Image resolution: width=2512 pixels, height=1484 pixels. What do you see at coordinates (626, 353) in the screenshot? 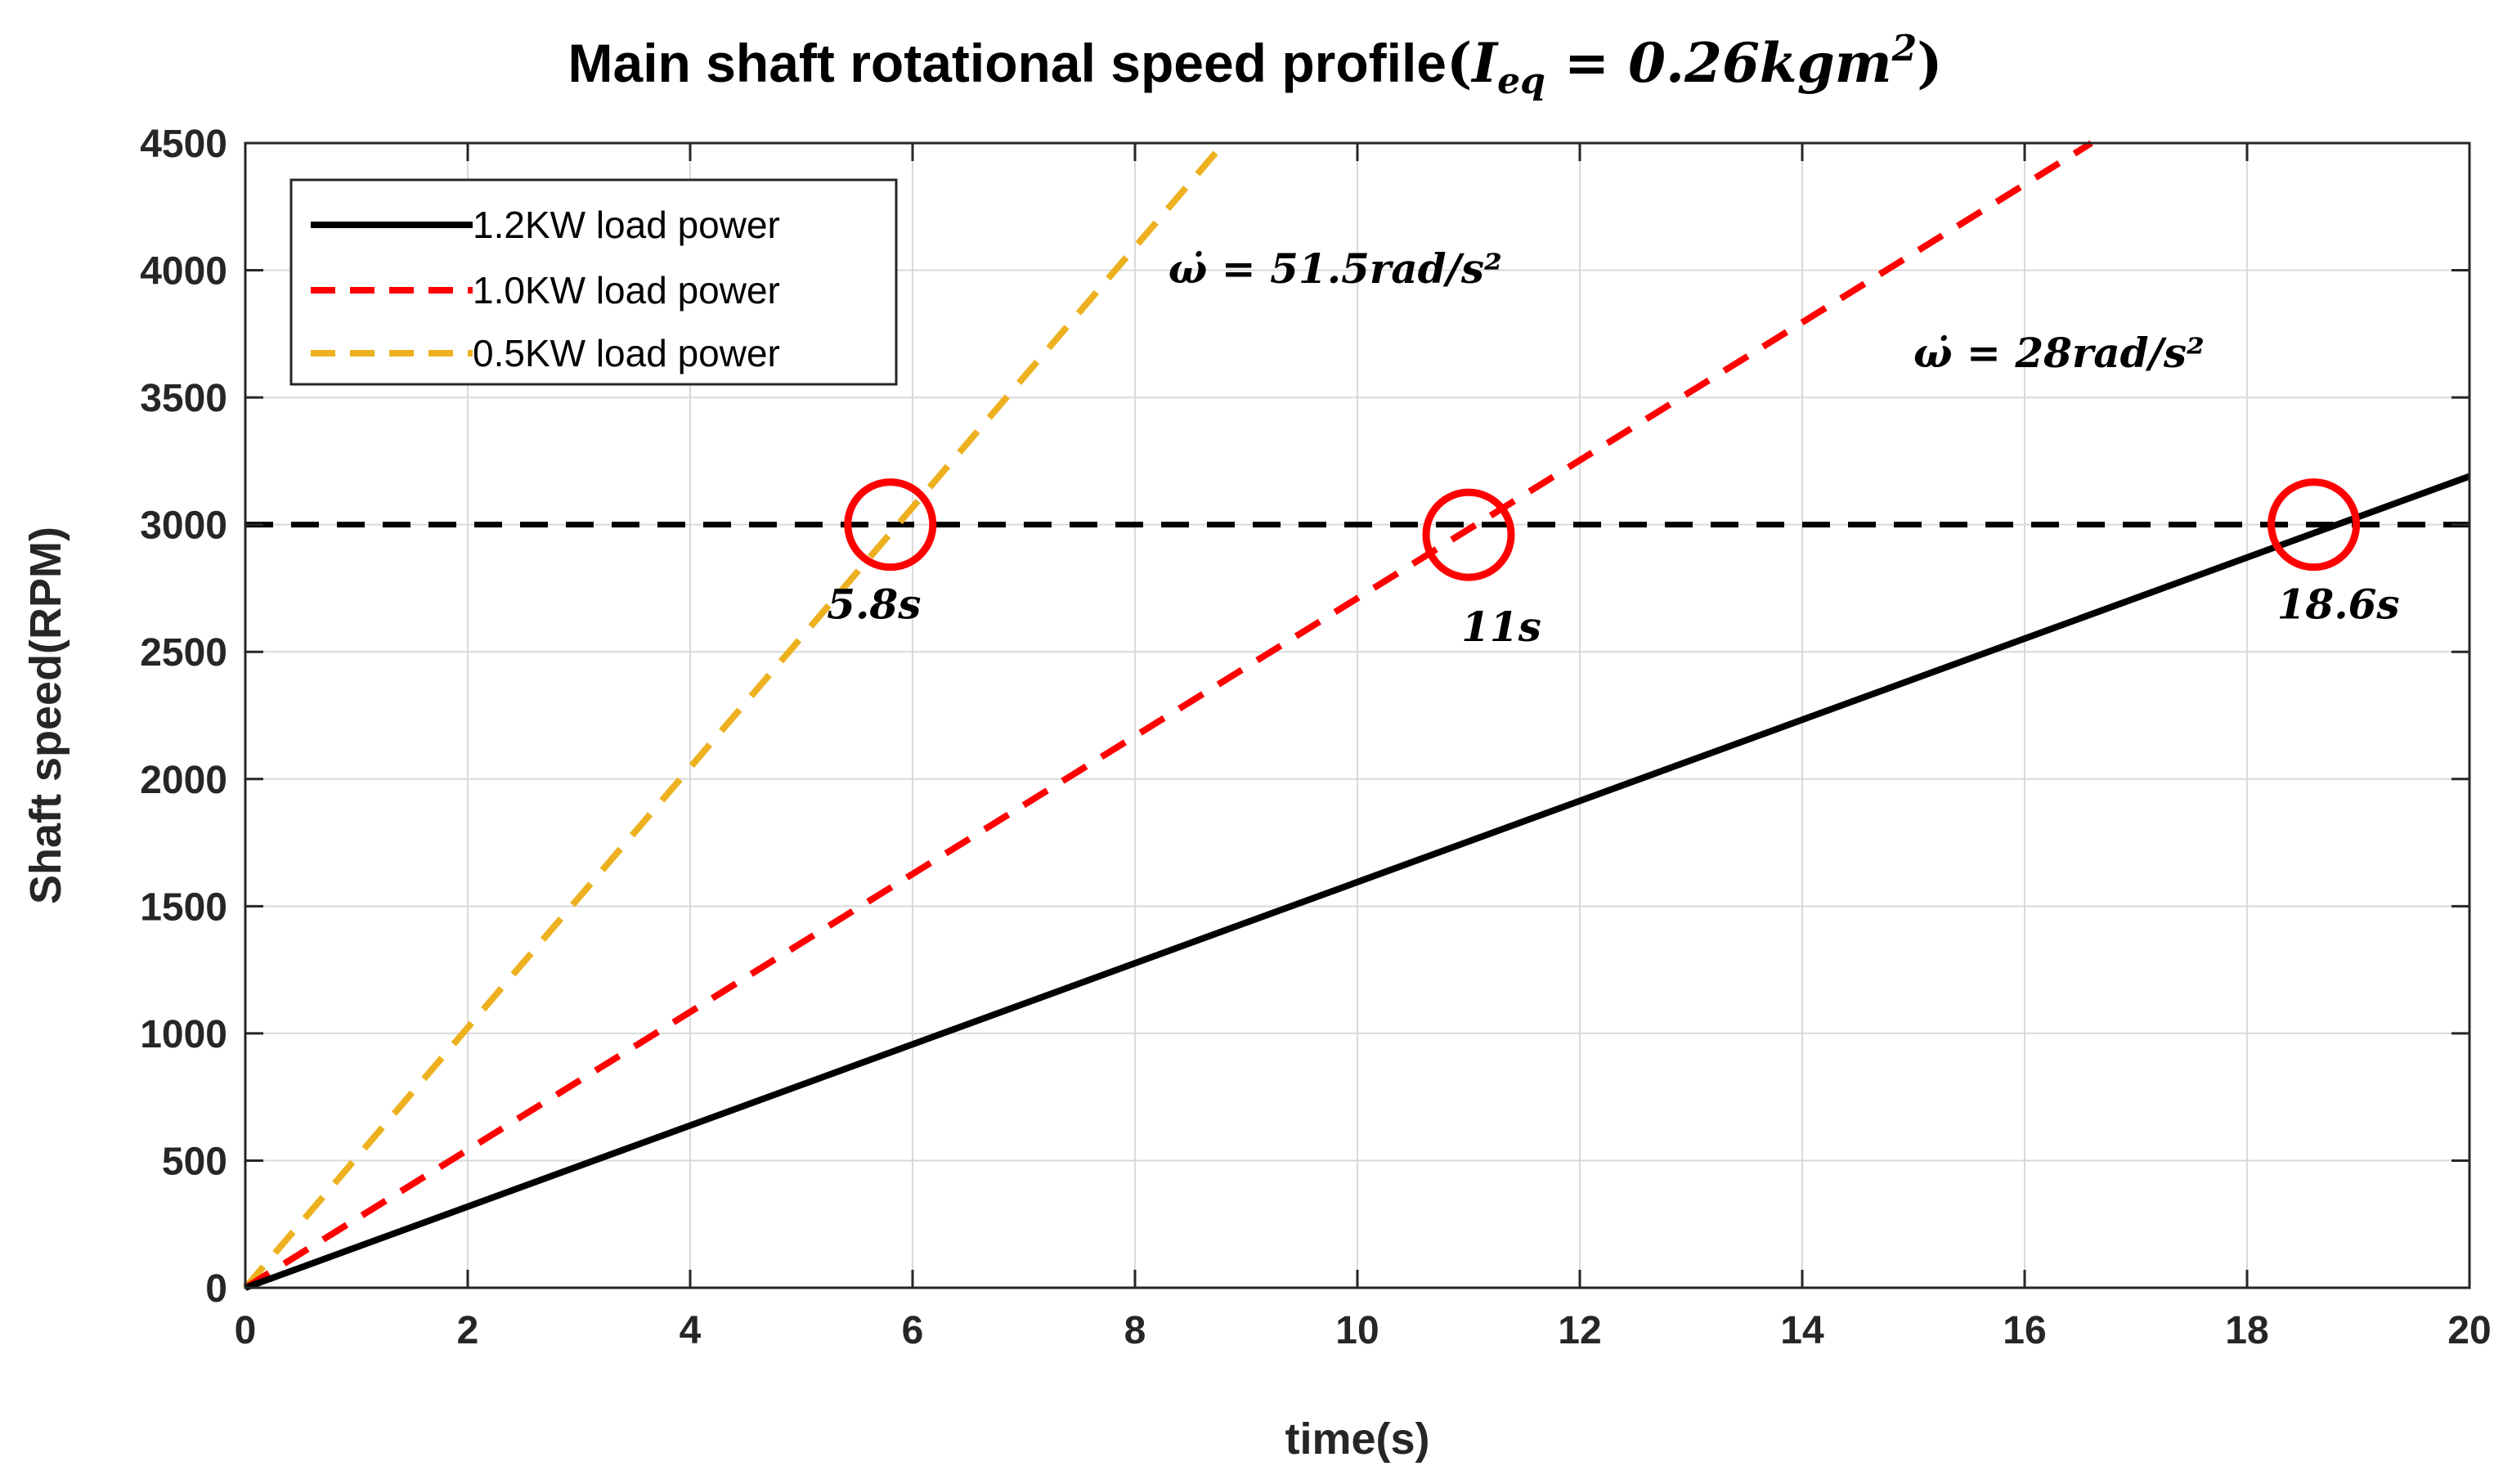
I see `legend-label-0-5kw: 0.5KW load power` at bounding box center [626, 353].